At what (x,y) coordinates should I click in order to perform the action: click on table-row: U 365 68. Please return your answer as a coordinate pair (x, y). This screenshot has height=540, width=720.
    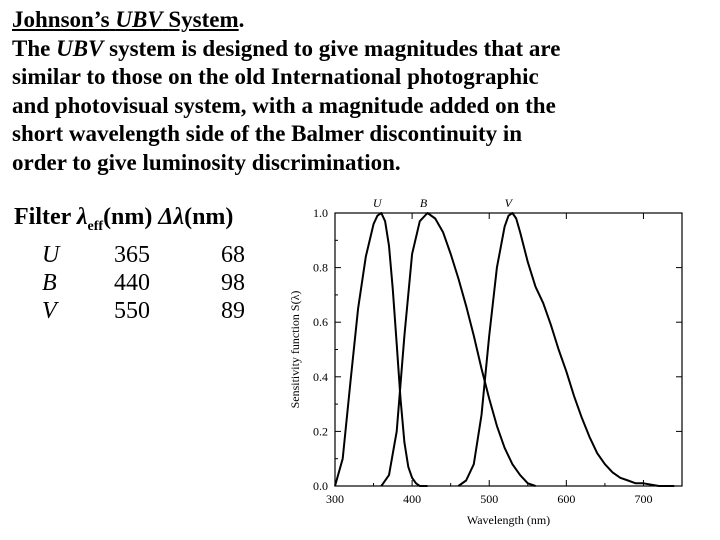
    Looking at the image, I should click on (129, 255).